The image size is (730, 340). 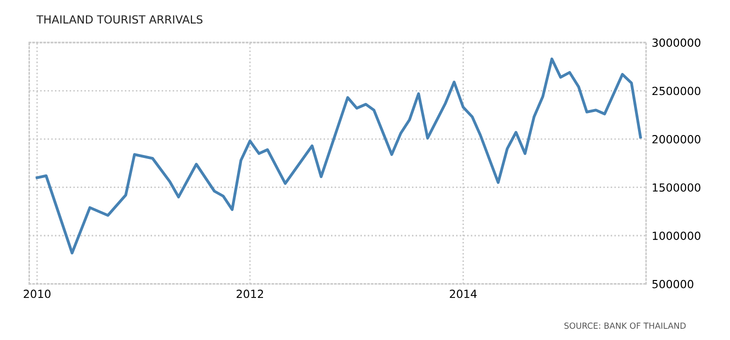 What do you see at coordinates (676, 236) in the screenshot?
I see `y-tick-label: 1000000` at bounding box center [676, 236].